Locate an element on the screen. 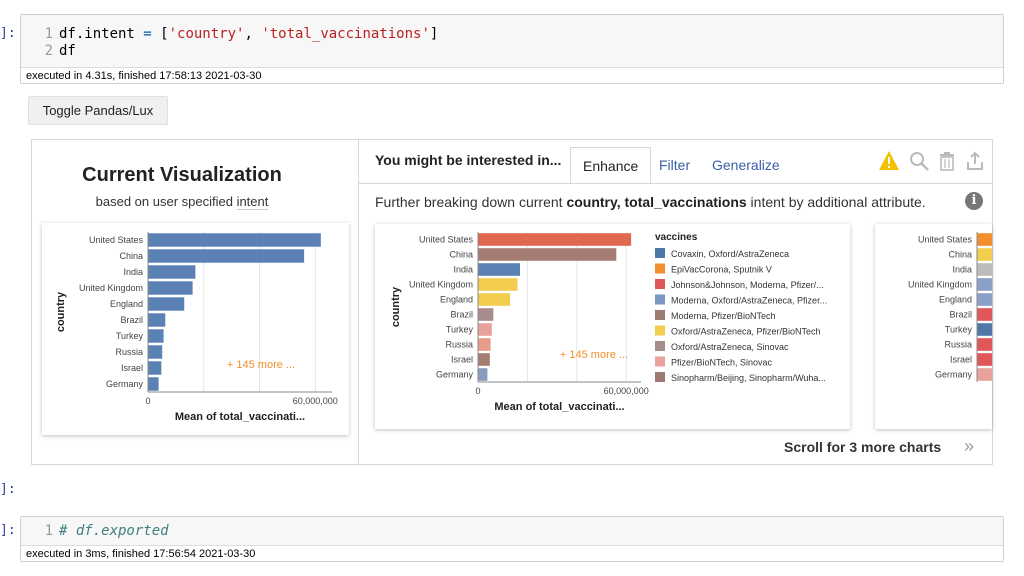 This screenshot has height=576, width=1024. x-tick-label: 60,000,000 is located at coordinates (315, 401).